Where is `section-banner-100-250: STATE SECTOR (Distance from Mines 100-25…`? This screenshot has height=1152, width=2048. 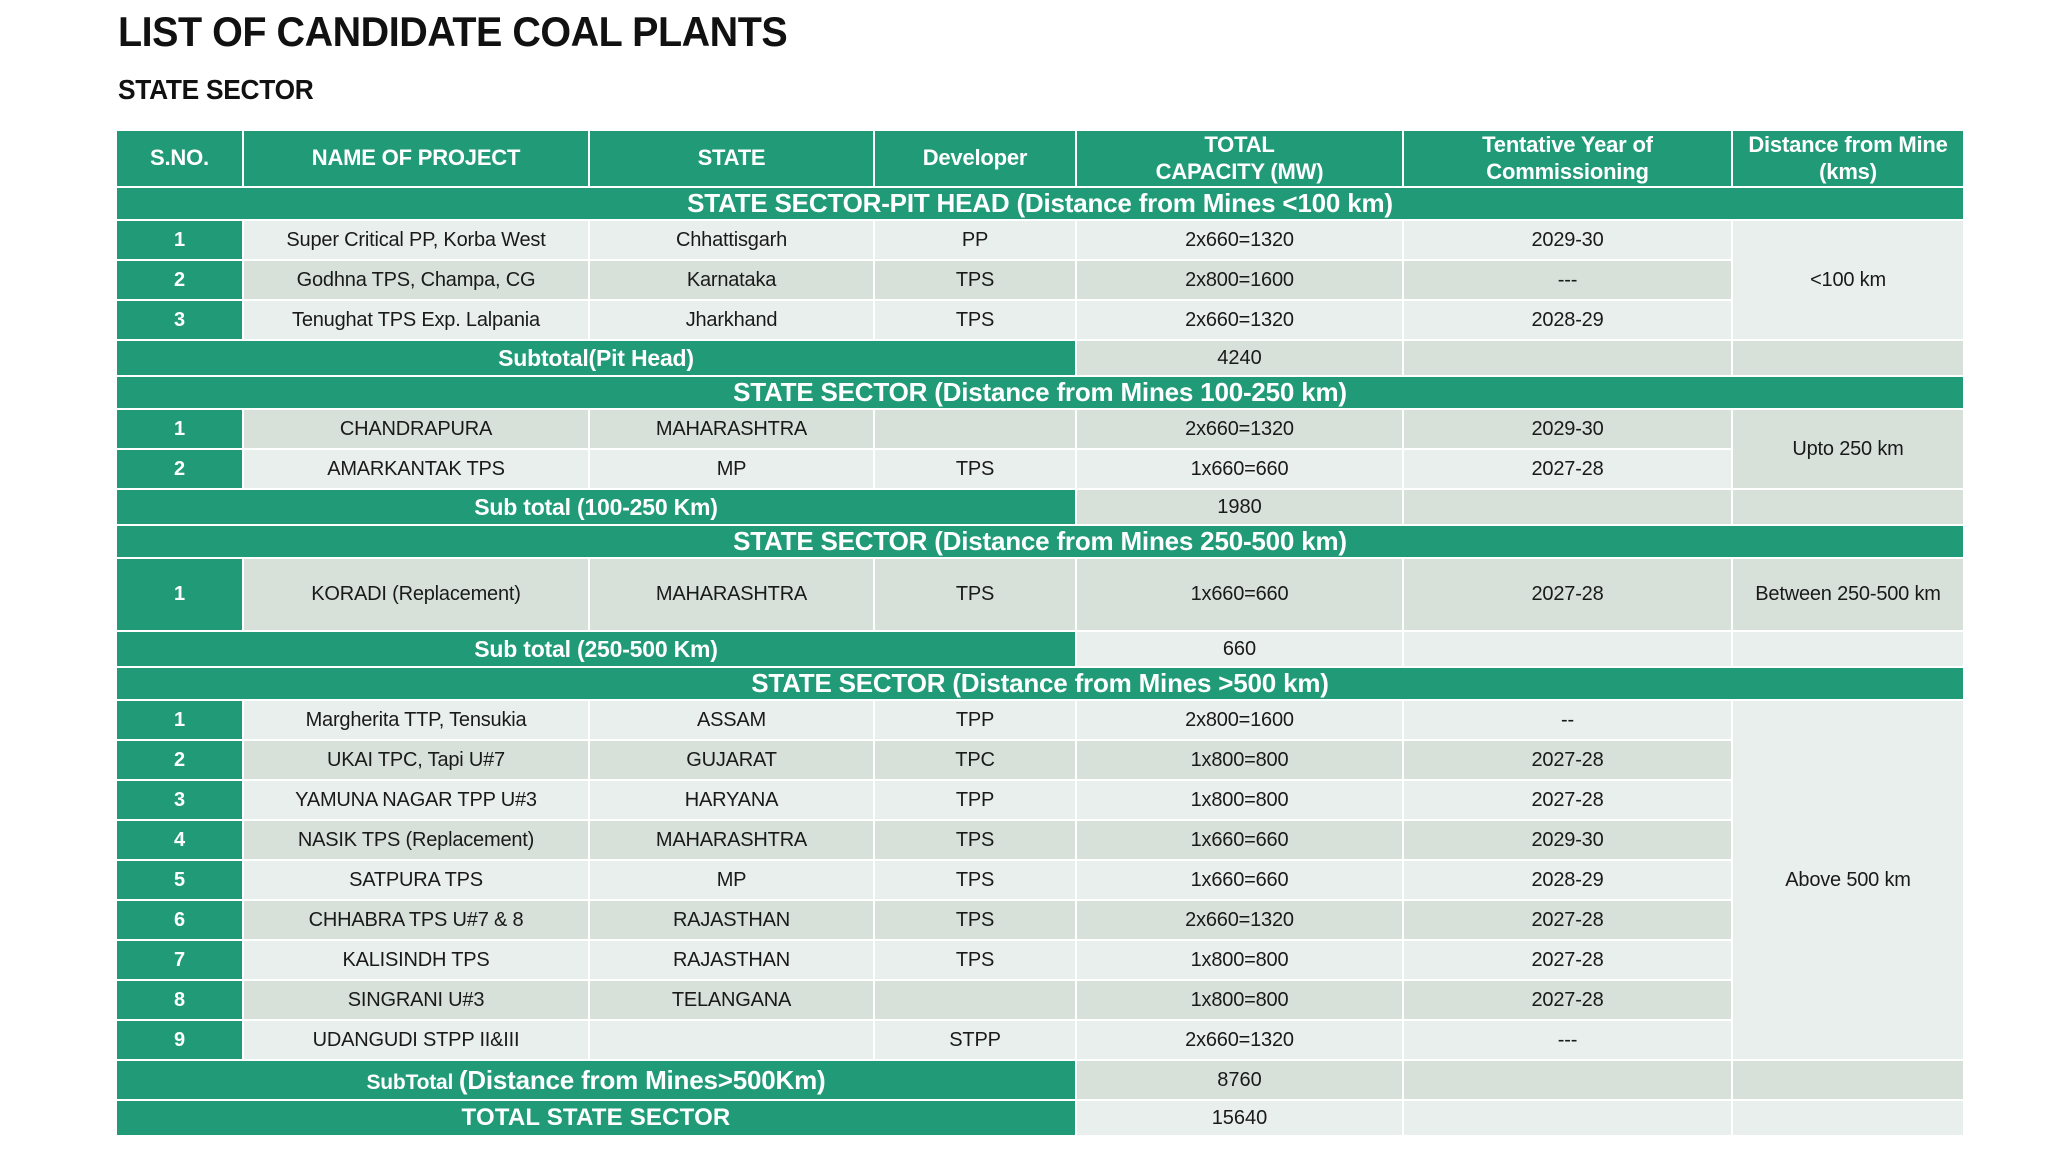
section-banner-100-250: STATE SECTOR (Distance from Mines 100-25… is located at coordinates (1040, 392).